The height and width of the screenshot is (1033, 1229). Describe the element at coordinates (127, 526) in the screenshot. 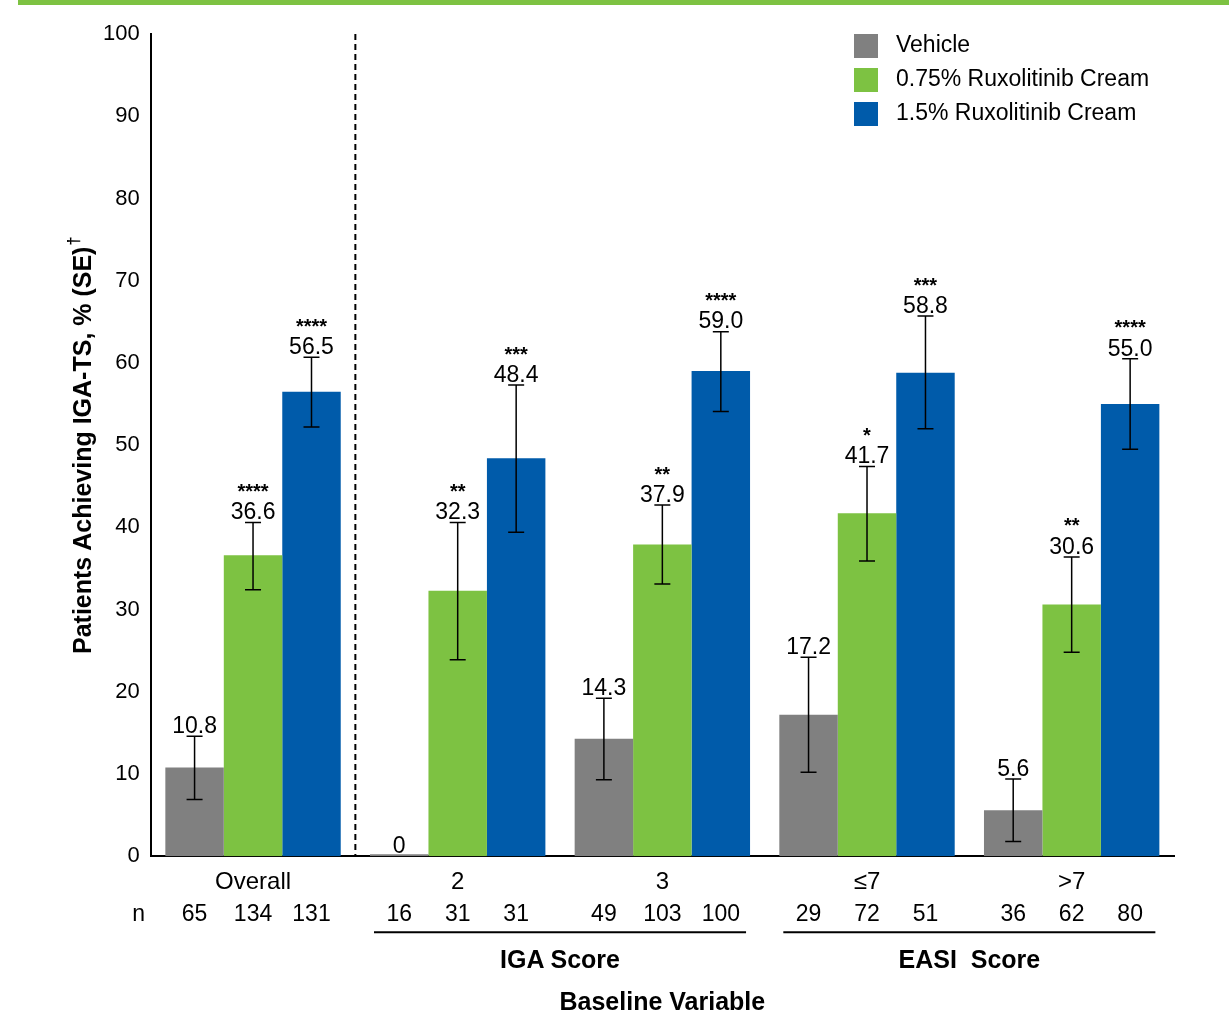

I see `y-tick-label: 40` at that location.